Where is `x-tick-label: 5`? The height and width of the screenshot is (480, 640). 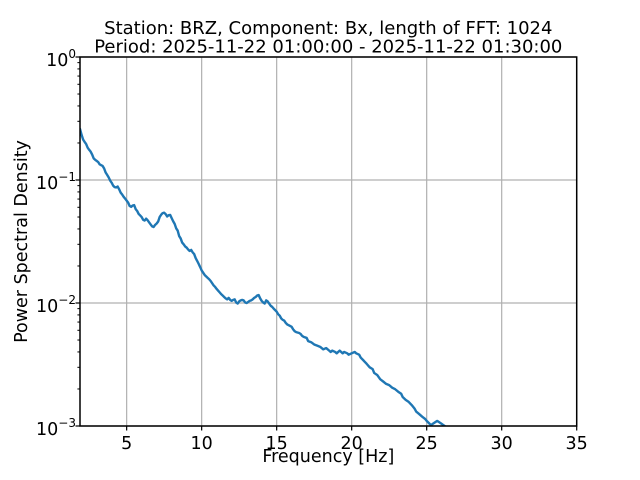
x-tick-label: 5 is located at coordinates (126, 444).